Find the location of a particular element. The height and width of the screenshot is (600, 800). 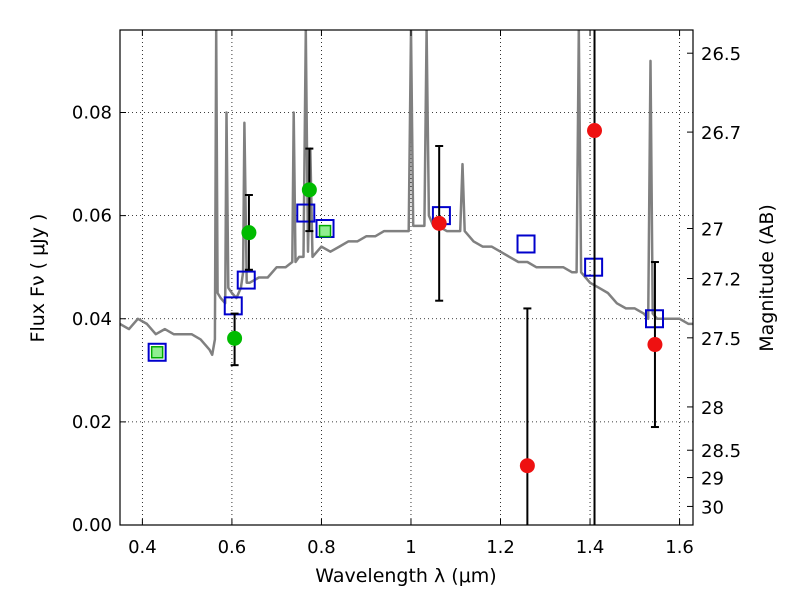

y-tick-label: 0.00 is located at coordinates (92, 525).